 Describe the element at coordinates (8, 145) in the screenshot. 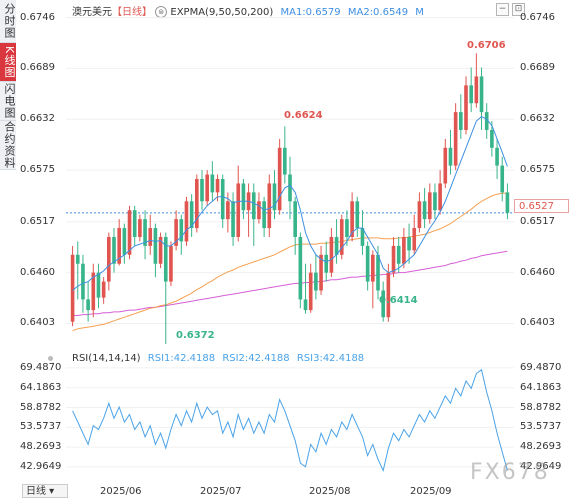

I see `tab-contract-info: 合约资料` at that location.